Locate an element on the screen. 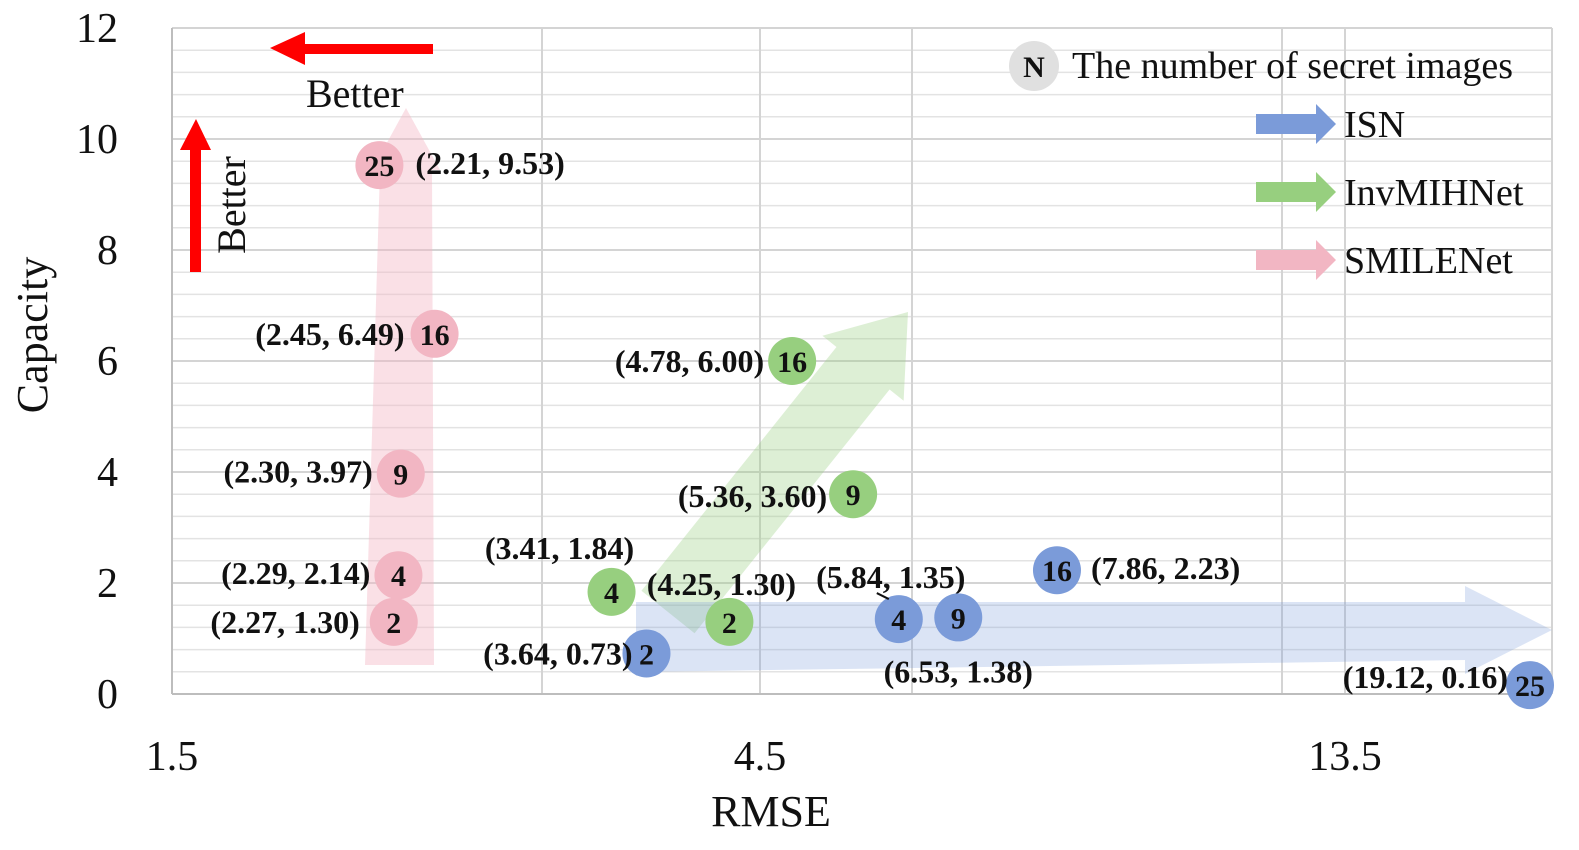 The image size is (1579, 850). legend-label: SMILENet is located at coordinates (1428, 261).